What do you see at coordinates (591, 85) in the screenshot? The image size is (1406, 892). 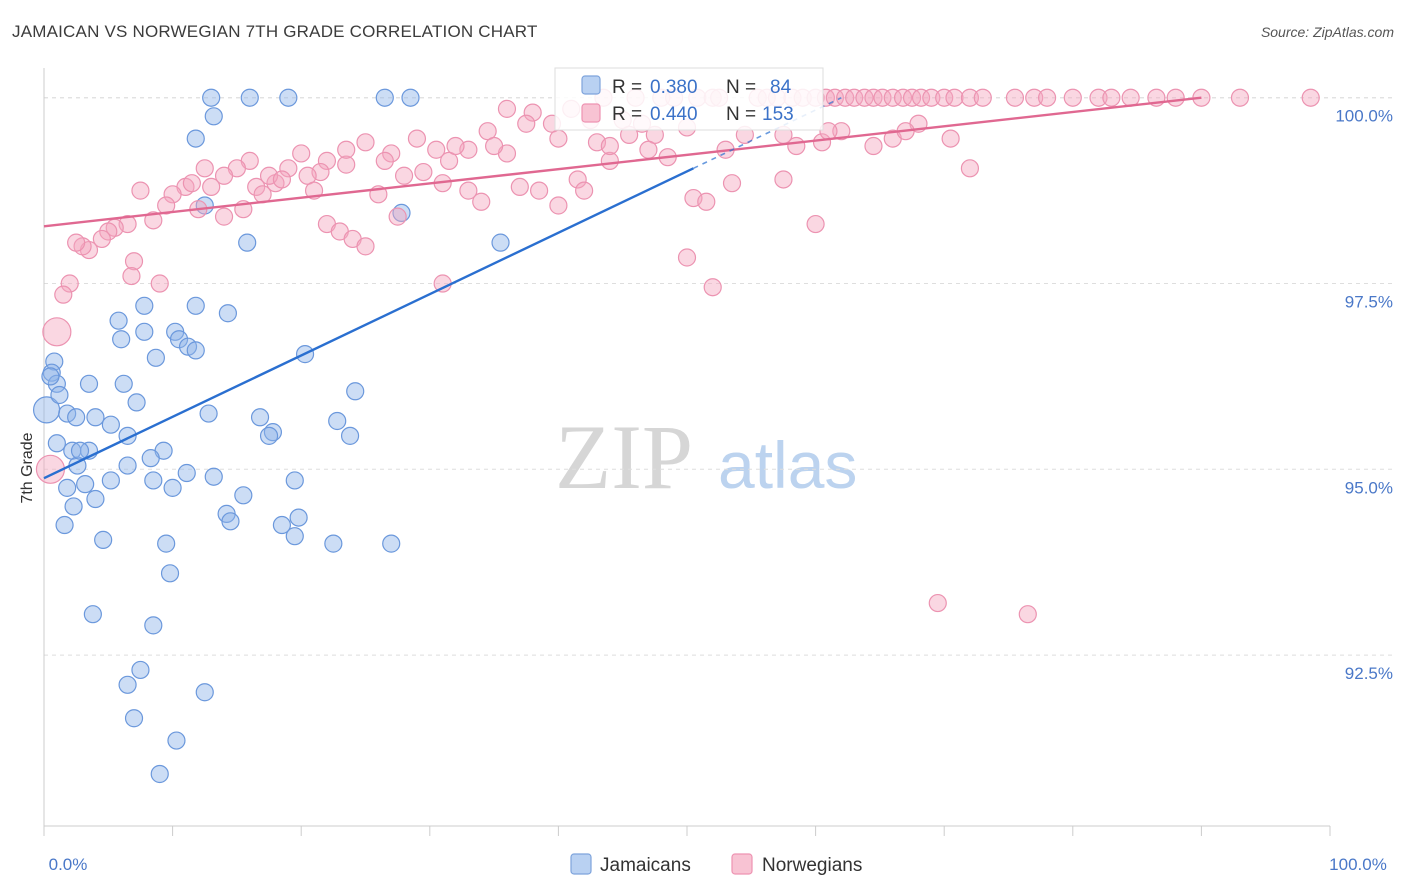 I see `jamaicans-legend-swatch` at bounding box center [591, 85].